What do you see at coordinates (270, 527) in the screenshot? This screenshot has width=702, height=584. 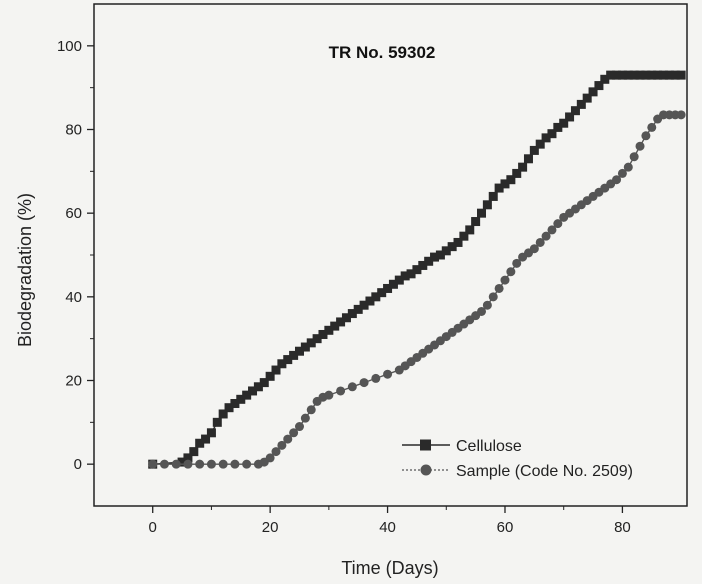 I see `x-tick-label: 20` at bounding box center [270, 527].